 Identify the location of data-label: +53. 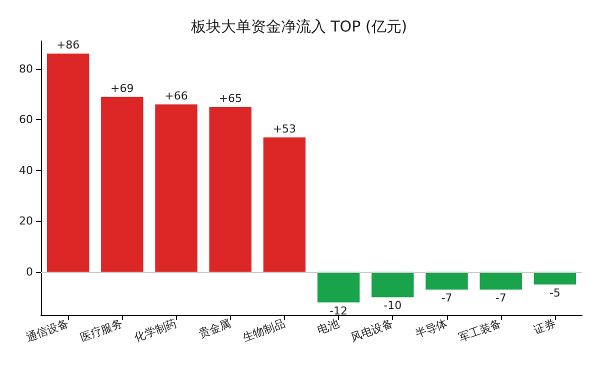
(284, 129).